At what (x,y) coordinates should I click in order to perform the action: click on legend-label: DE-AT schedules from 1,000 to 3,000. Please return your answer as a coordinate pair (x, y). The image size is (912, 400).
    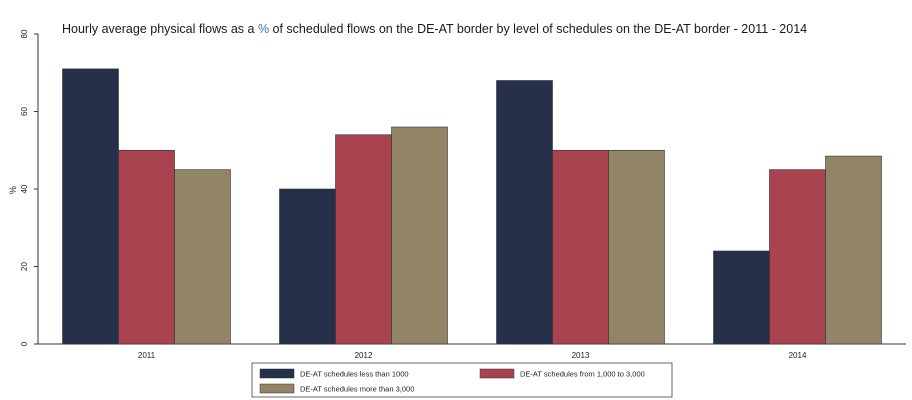
    Looking at the image, I should click on (582, 374).